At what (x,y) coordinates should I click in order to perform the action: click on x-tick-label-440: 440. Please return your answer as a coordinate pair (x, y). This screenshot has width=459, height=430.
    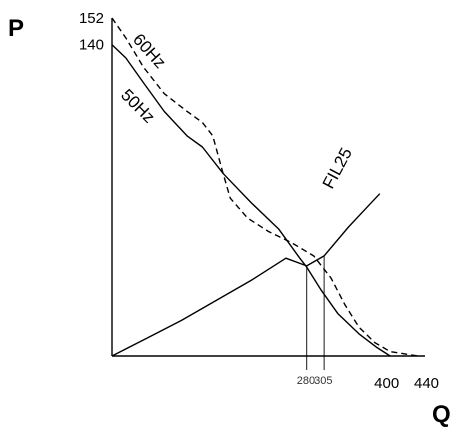
    Looking at the image, I should click on (426, 383).